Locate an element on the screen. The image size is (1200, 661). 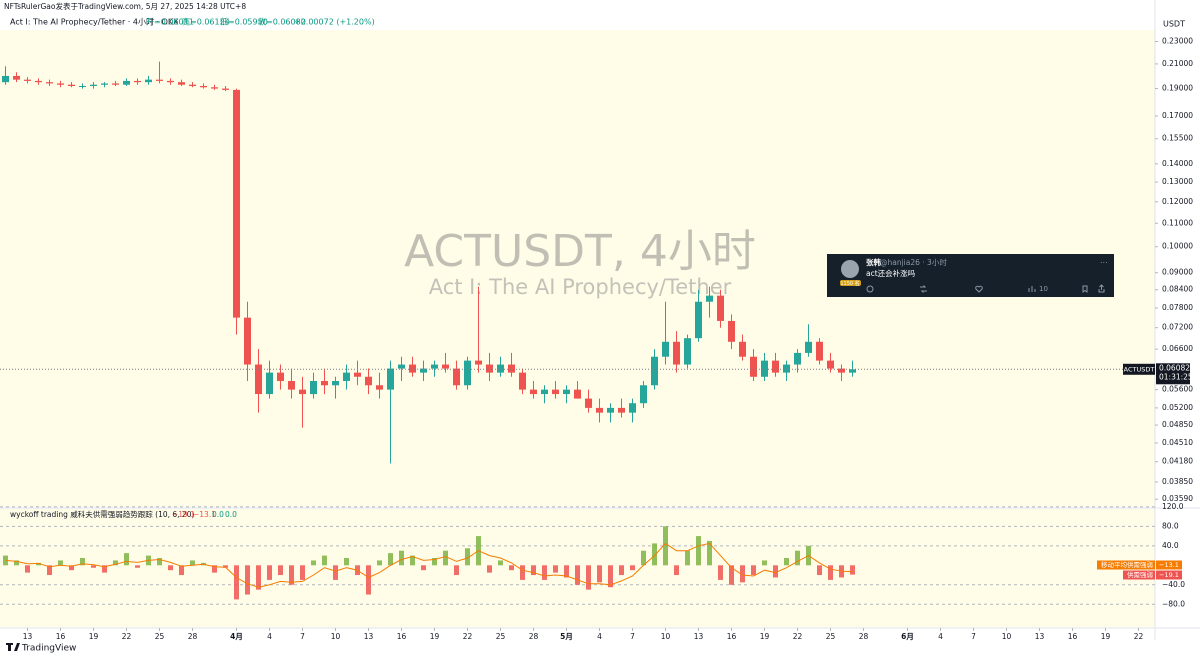
ohlc-low: 低=0.05950 is located at coordinates (244, 22).